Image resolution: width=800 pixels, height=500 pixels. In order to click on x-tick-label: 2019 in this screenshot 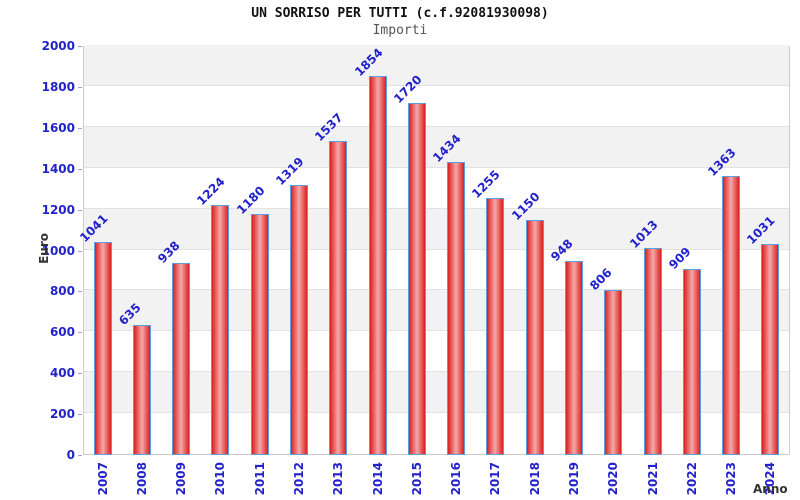, I will do `click(573, 479)`.